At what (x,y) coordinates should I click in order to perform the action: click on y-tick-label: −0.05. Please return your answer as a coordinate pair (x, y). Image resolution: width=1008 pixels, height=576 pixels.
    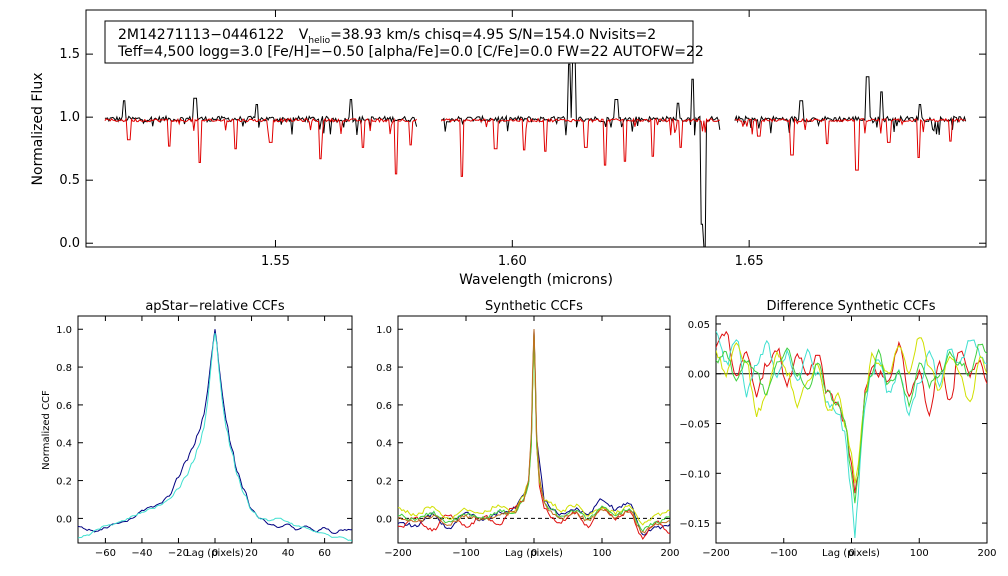
    Looking at the image, I should click on (694, 425).